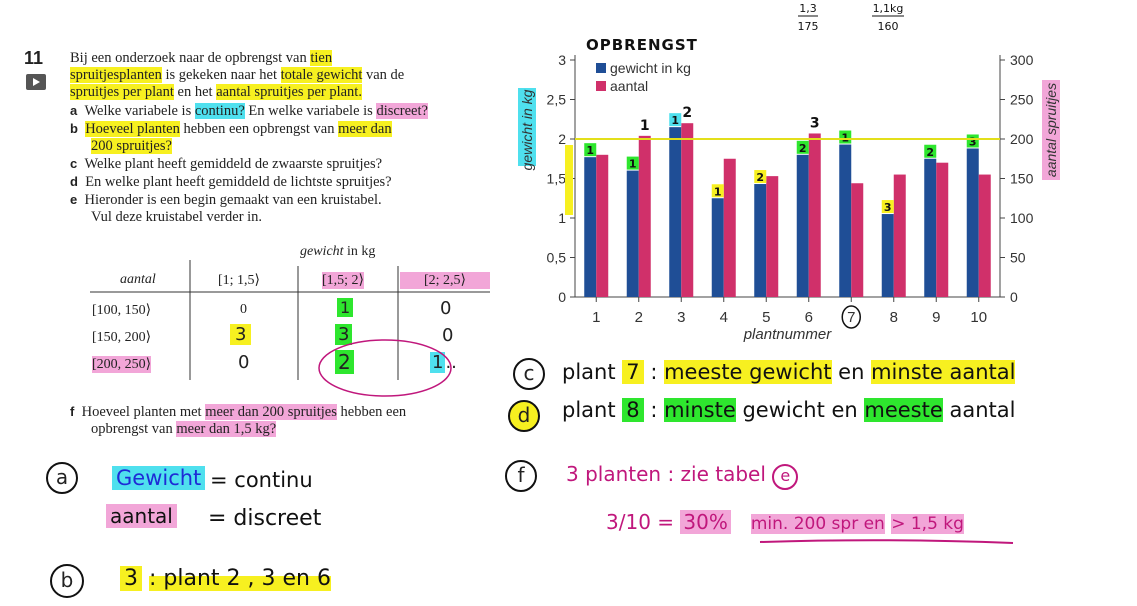  I want to click on left-tick-label: 0, so click(562, 297).